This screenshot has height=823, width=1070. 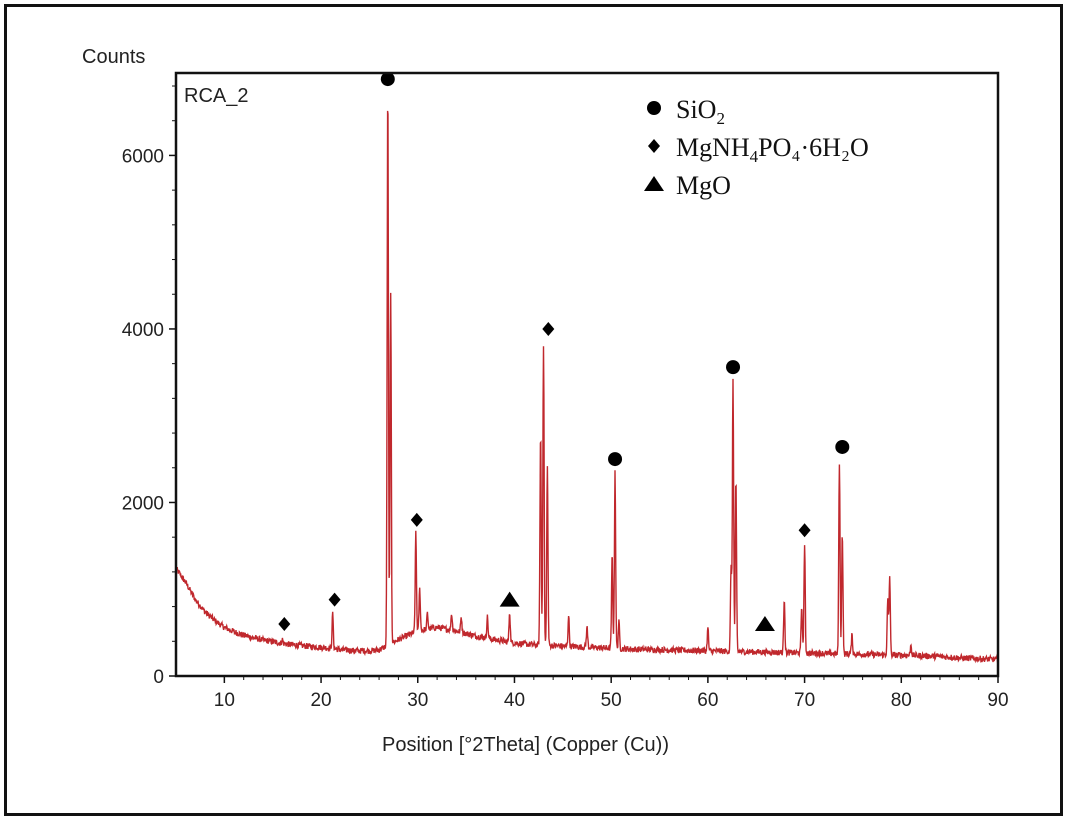 What do you see at coordinates (700, 111) in the screenshot?
I see `legend-entry: SiO2` at bounding box center [700, 111].